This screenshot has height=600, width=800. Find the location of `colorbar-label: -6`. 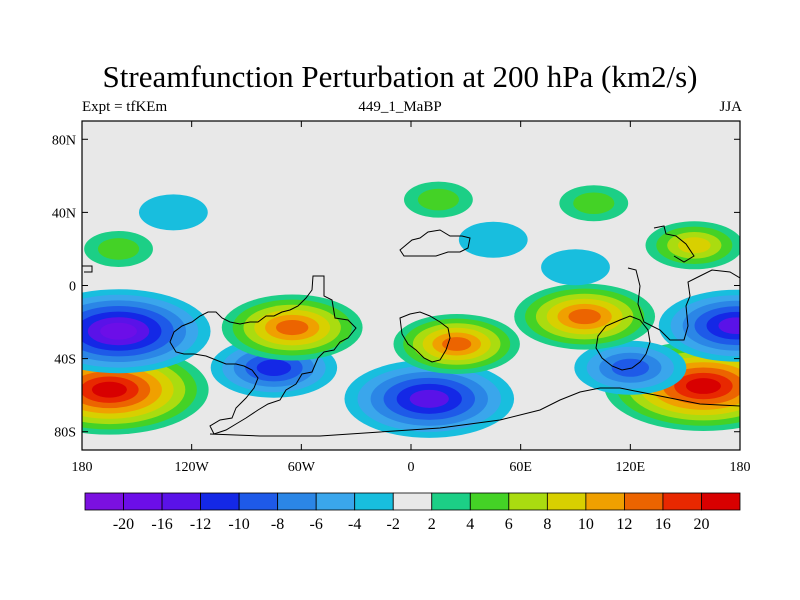

colorbar-label: -6 is located at coordinates (316, 524).